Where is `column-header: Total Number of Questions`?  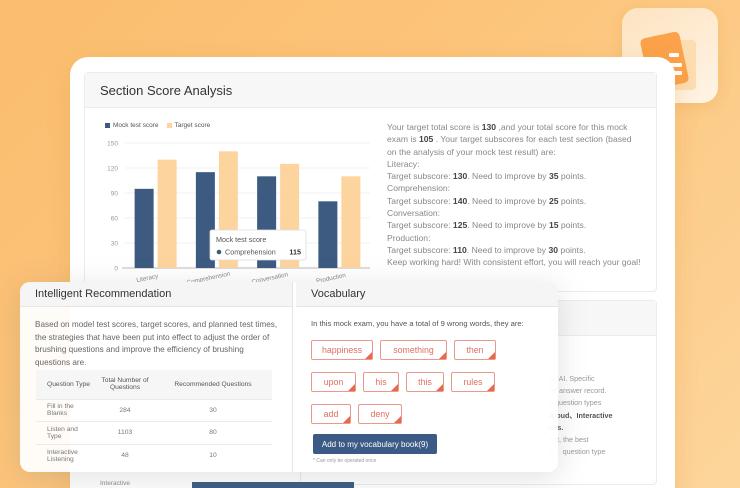 column-header: Total Number of Questions is located at coordinates (125, 384).